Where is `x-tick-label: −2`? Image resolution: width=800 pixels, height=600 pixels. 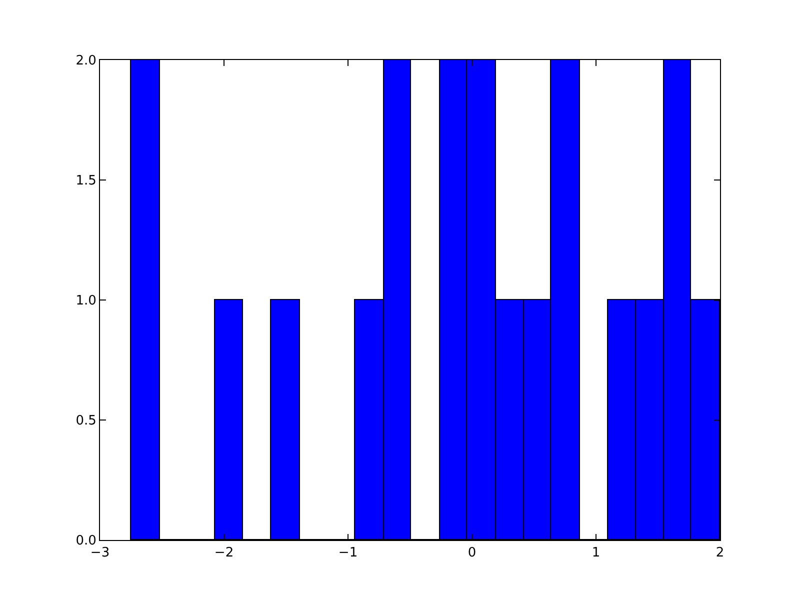 x-tick-label: −2 is located at coordinates (224, 553).